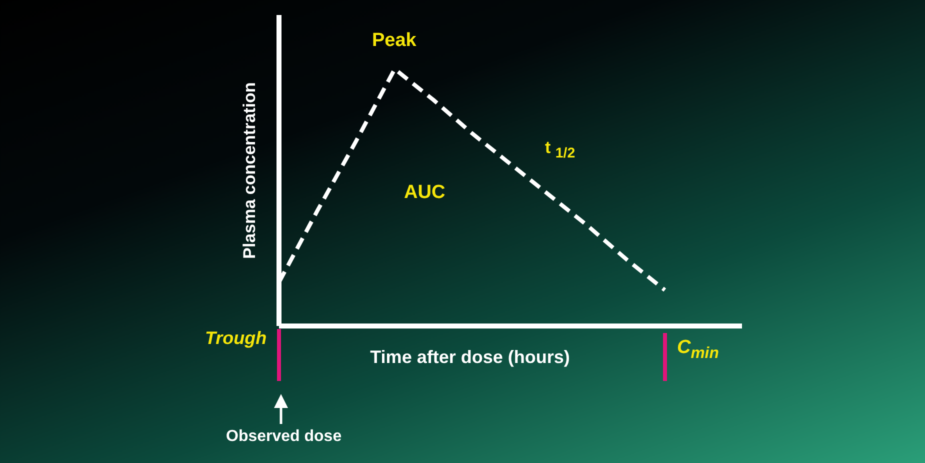 The width and height of the screenshot is (925, 463). I want to click on text: Observed dose, so click(284, 437).